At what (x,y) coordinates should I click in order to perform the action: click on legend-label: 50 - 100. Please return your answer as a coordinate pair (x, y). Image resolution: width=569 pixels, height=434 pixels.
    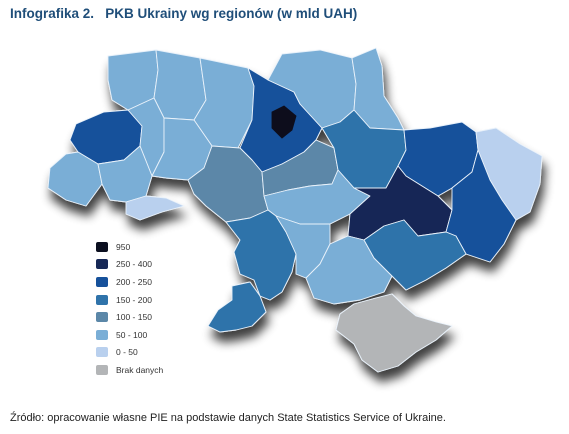
    Looking at the image, I should click on (132, 334).